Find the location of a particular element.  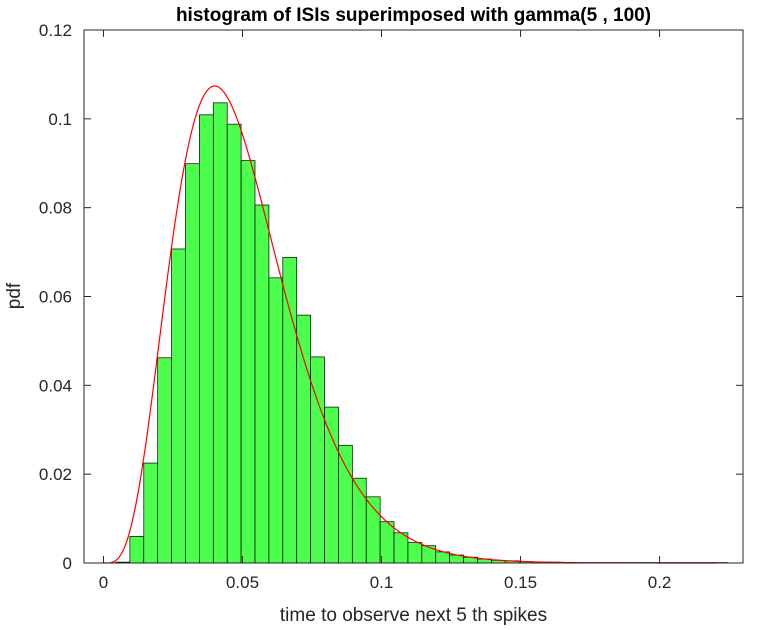

x-axis-label: time to observe next 5 th spikes is located at coordinates (413, 615).